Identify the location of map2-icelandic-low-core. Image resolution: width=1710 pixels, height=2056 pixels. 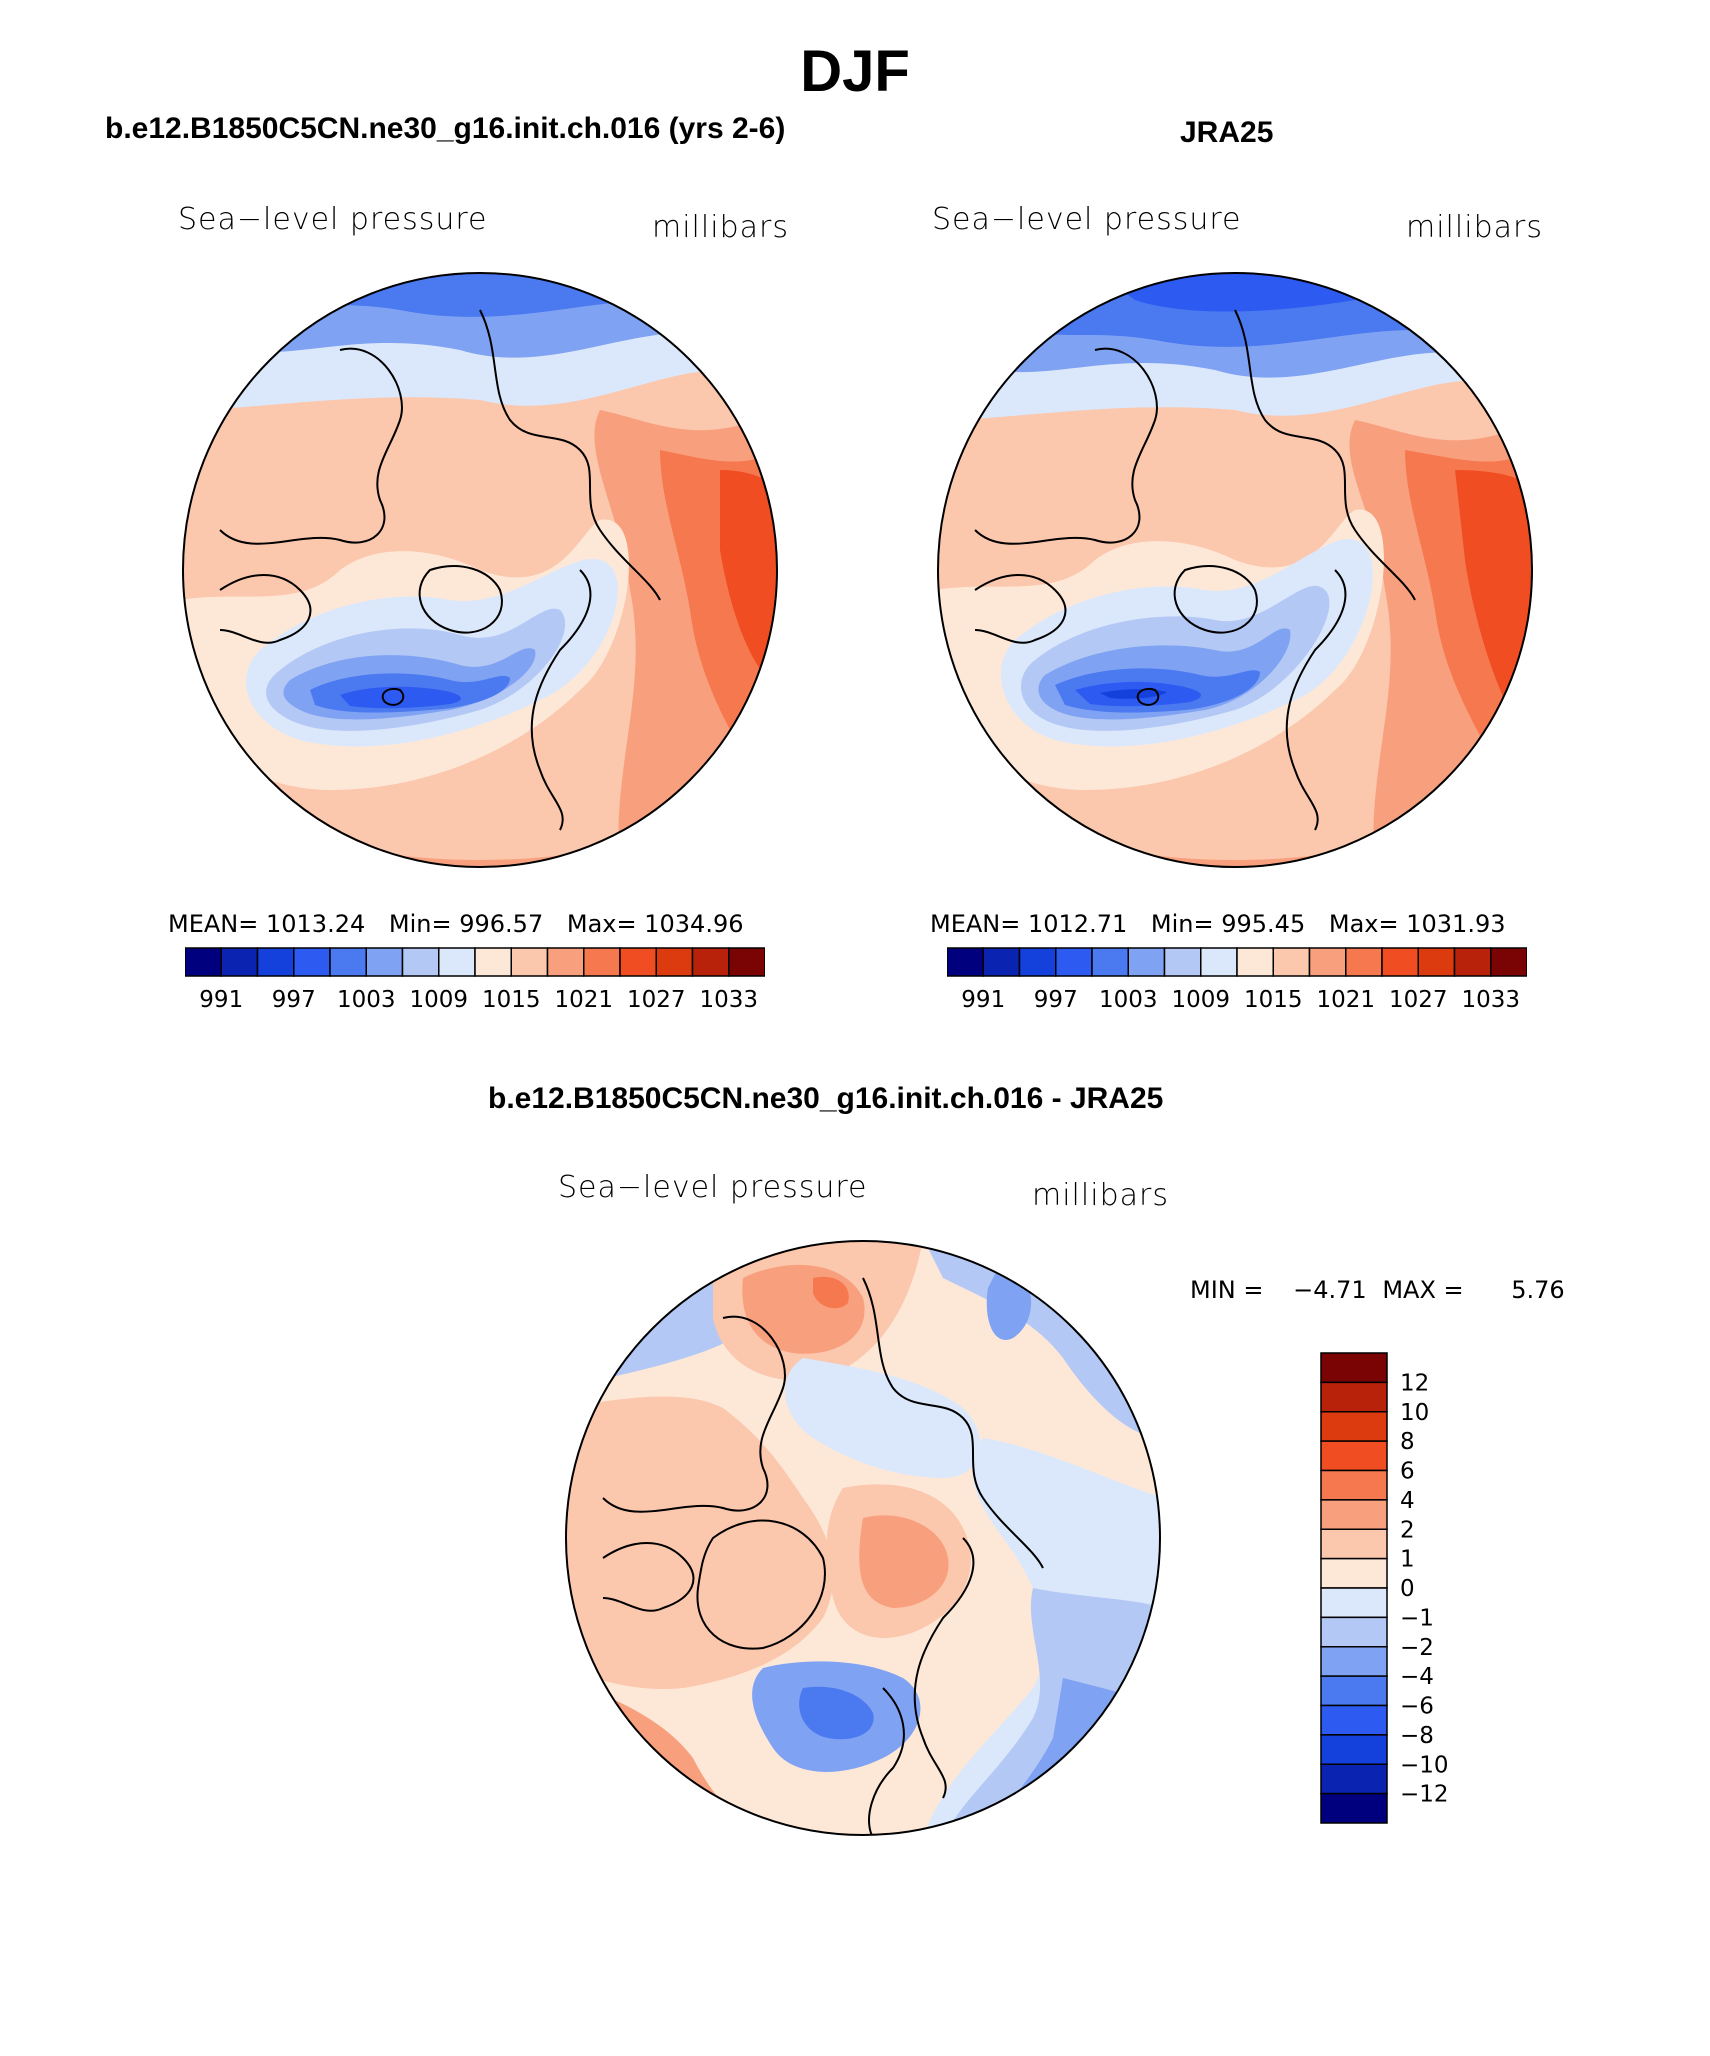
(1133, 694).